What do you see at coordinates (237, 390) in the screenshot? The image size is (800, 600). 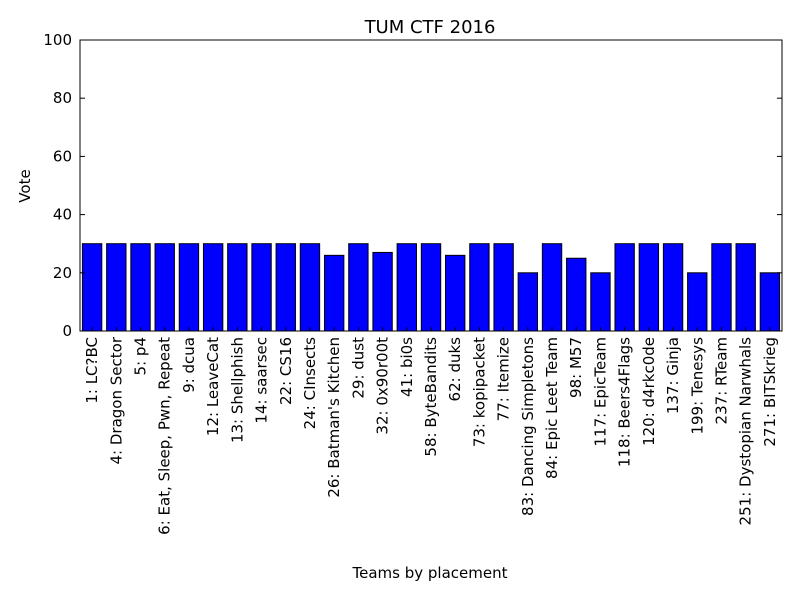 I see `x-tick-label: 13: Shellphish` at bounding box center [237, 390].